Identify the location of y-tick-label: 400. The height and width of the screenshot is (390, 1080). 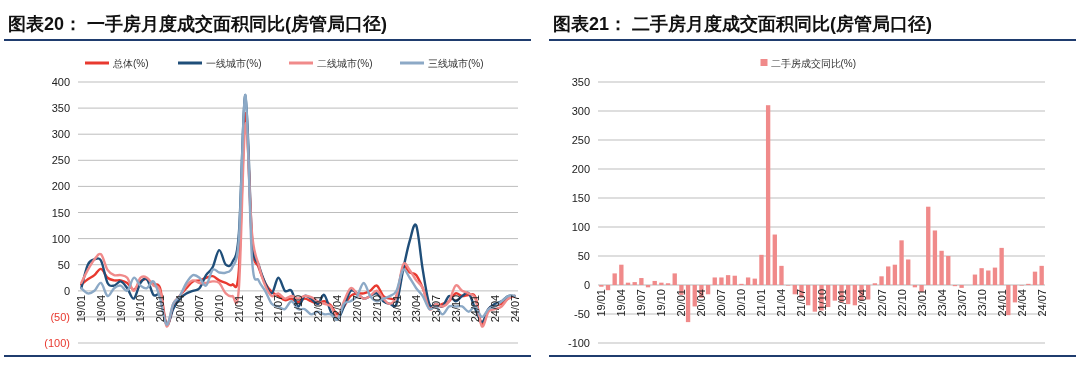
(60, 82).